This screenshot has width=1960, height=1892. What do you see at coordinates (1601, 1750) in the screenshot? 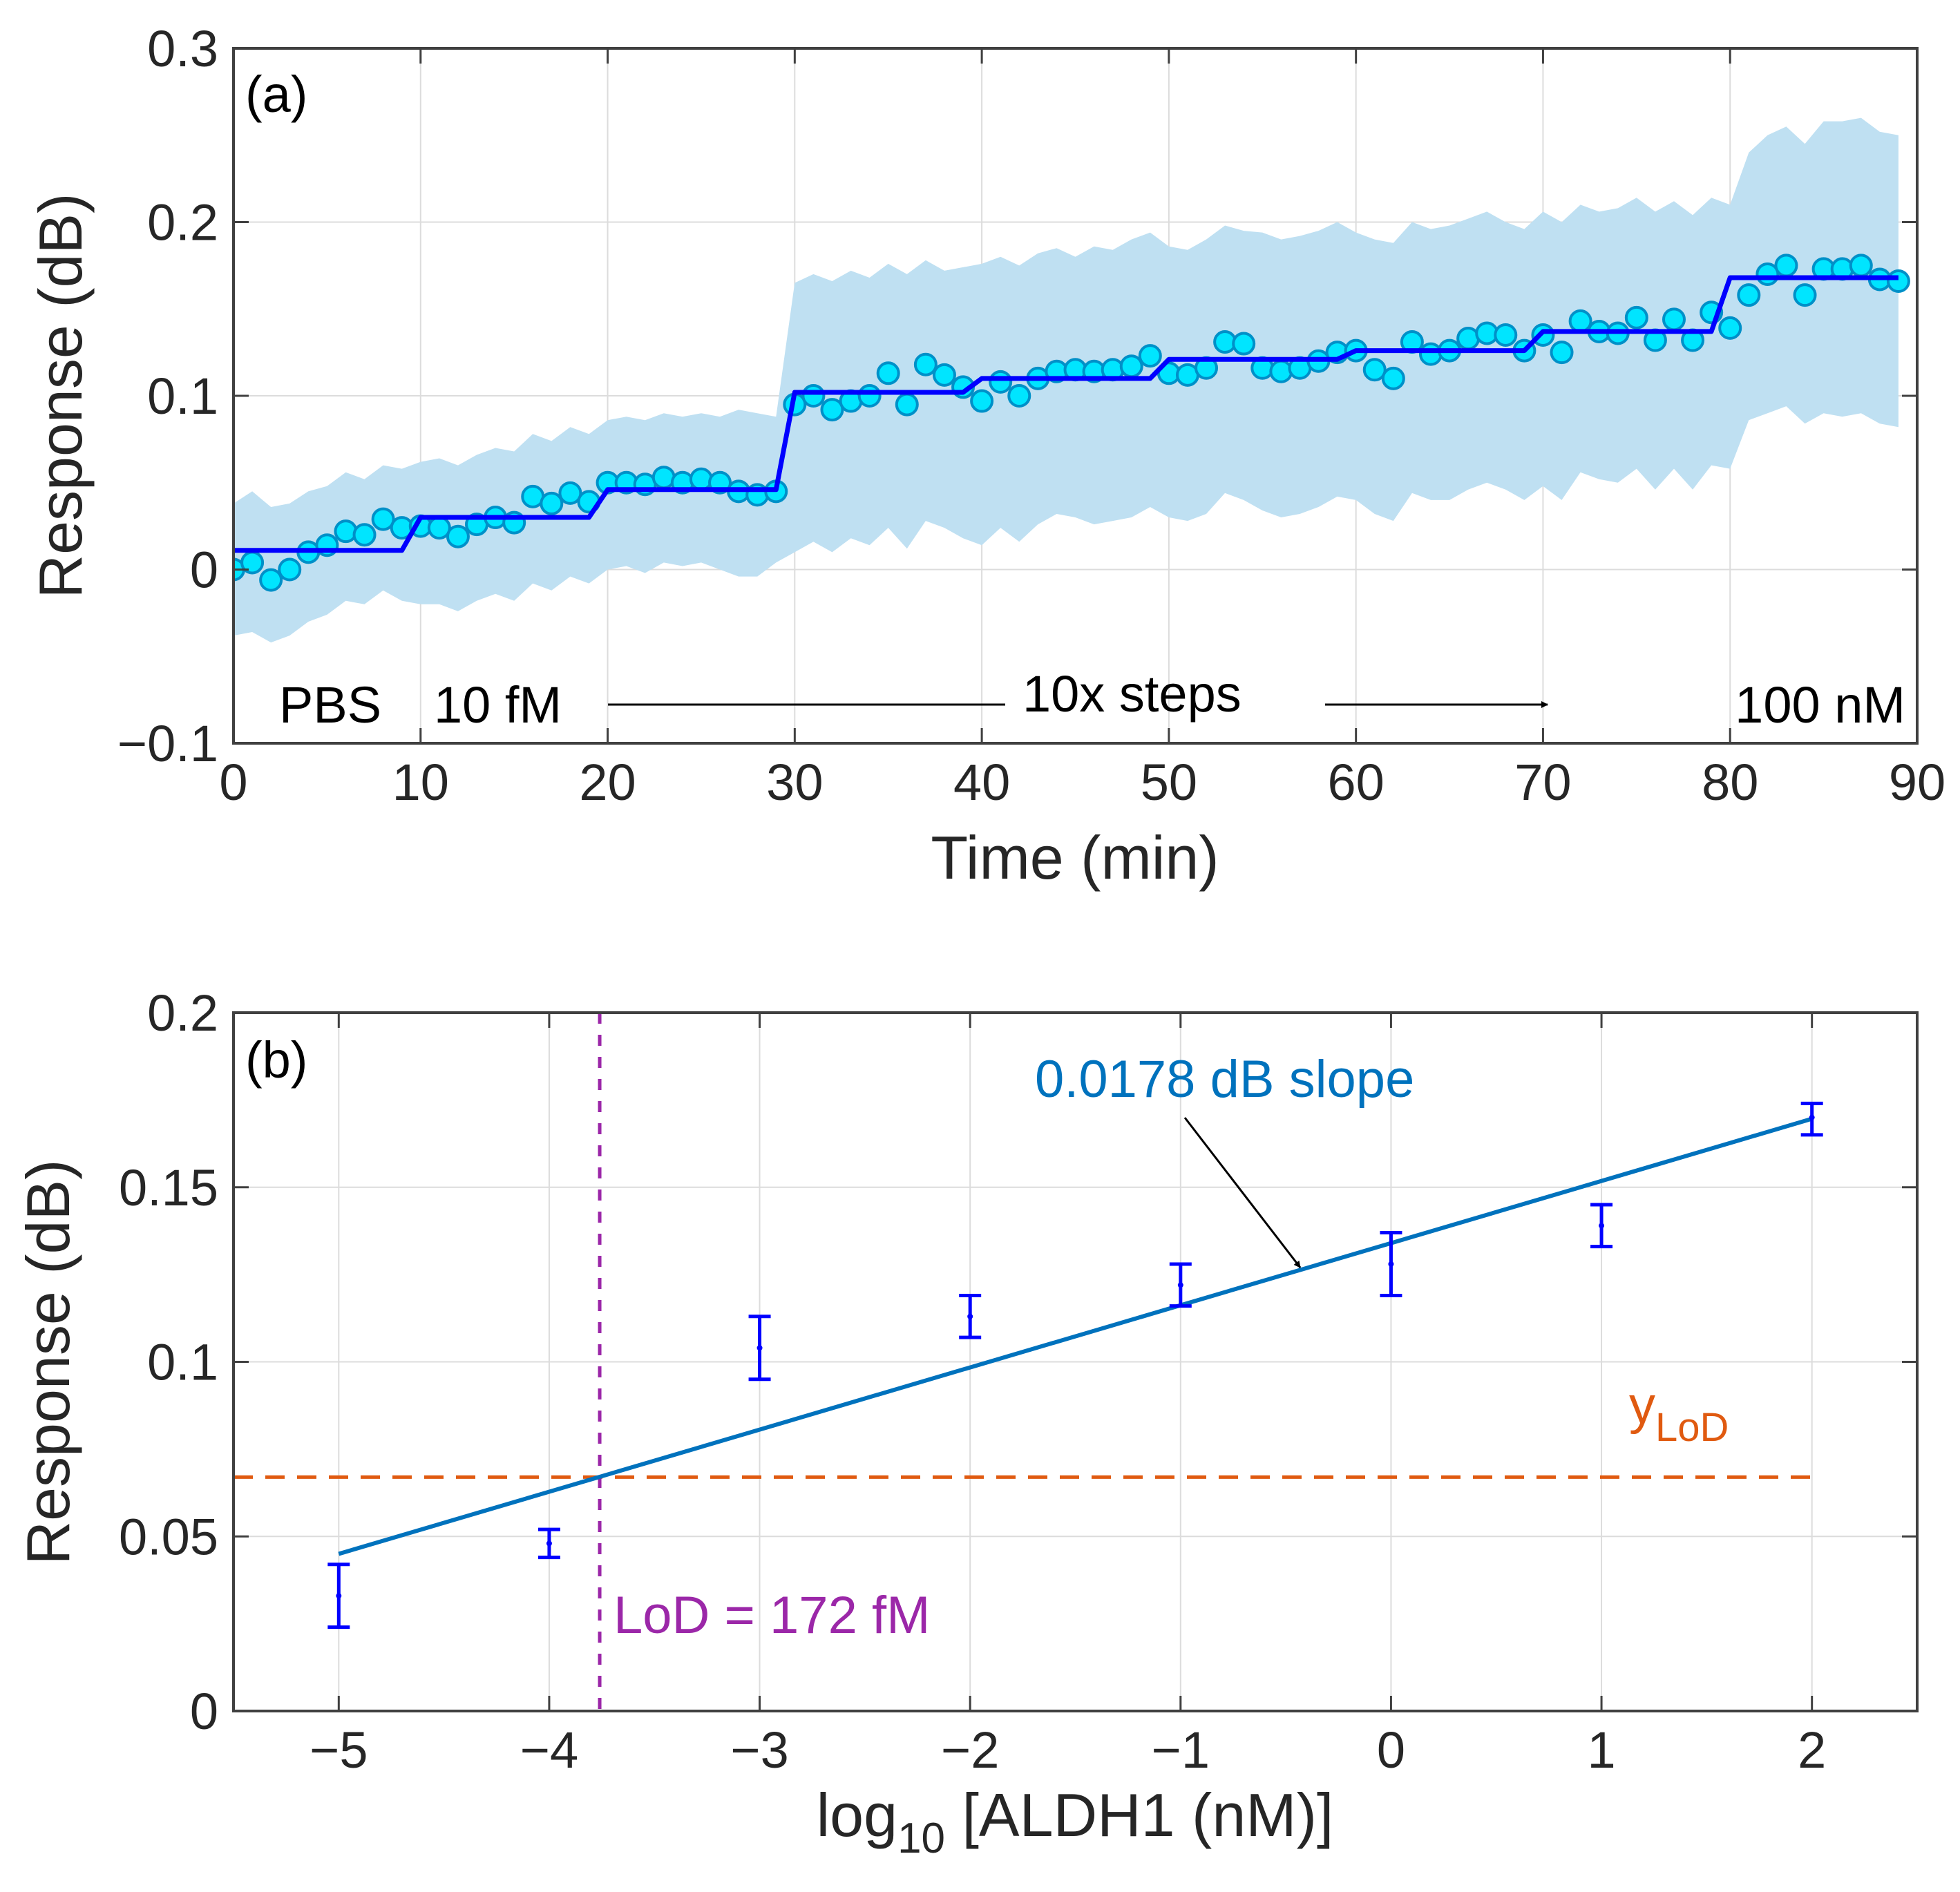
I see `panel-b-x-tick-label: 1` at bounding box center [1601, 1750].